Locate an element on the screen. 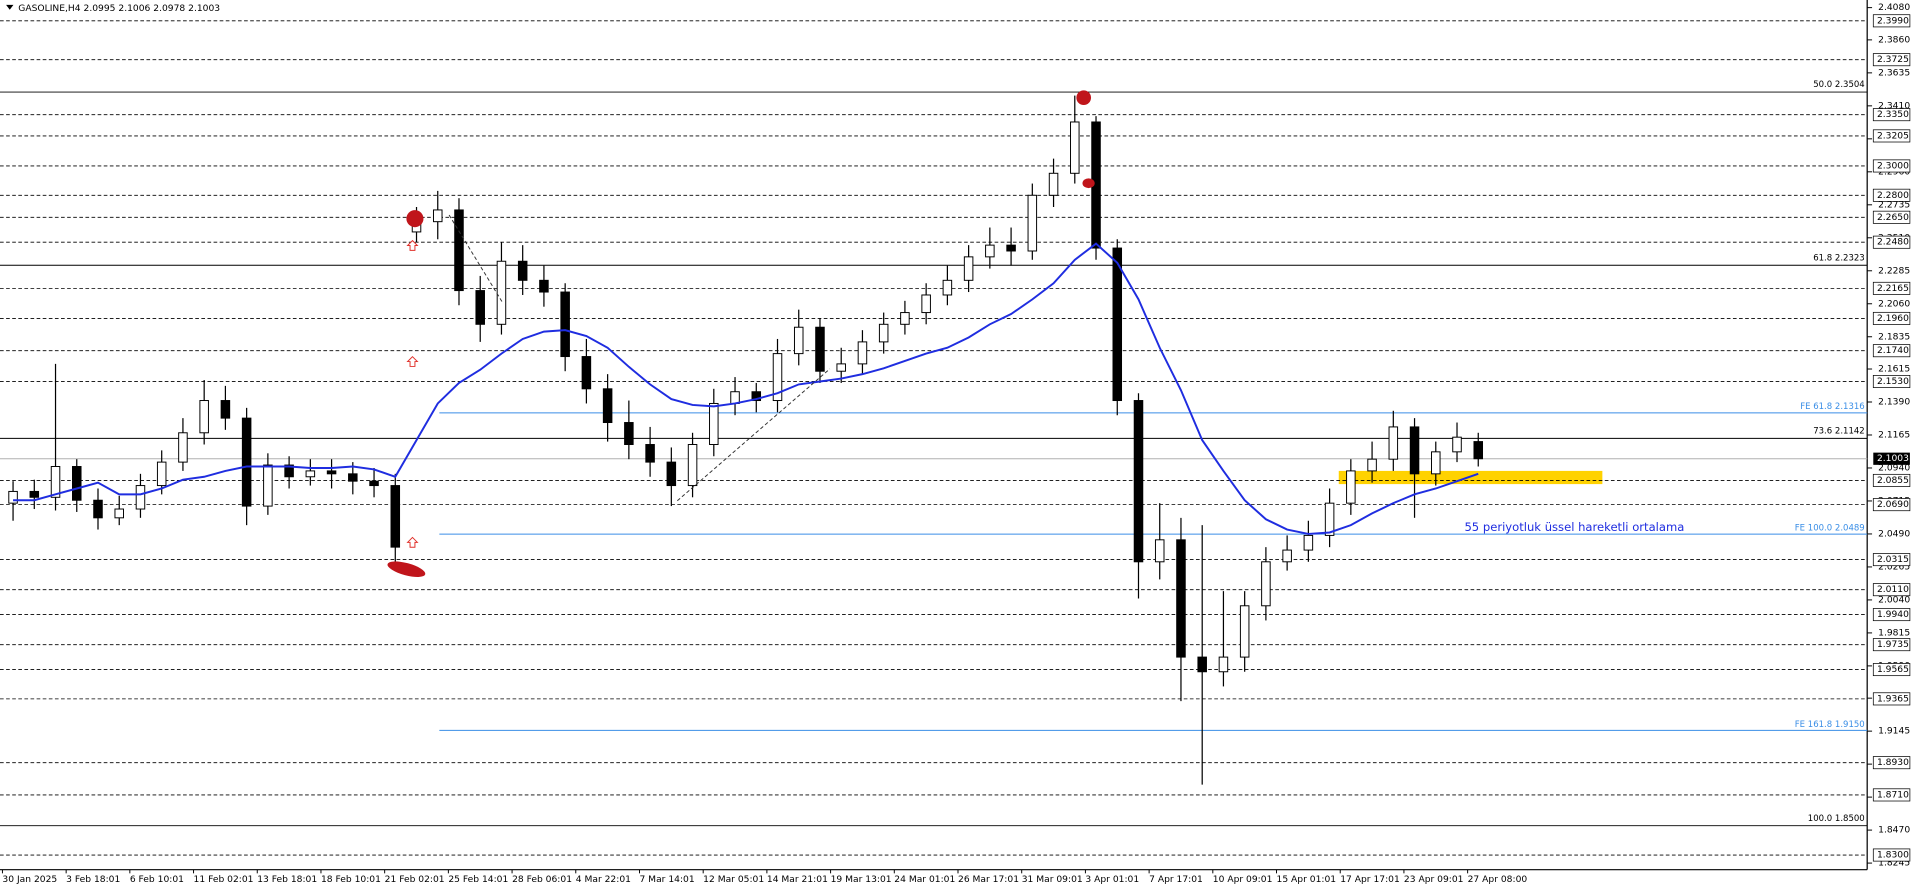 Image resolution: width=1916 pixels, height=888 pixels. level-label: 2.3725 is located at coordinates (1893, 60).